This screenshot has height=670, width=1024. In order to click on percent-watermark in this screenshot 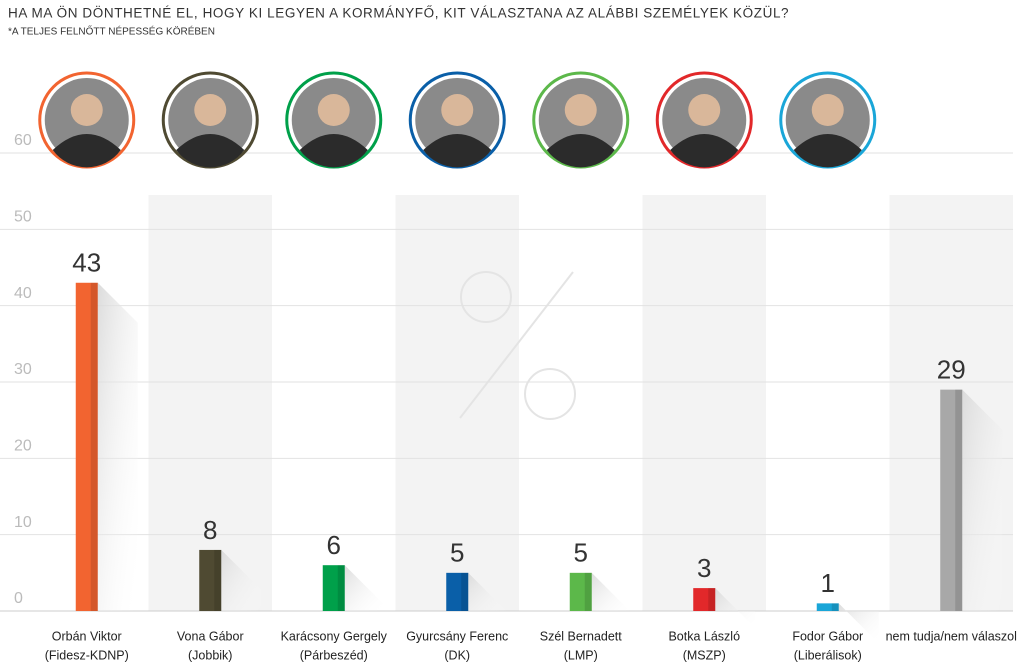, I will do `click(517, 345)`.